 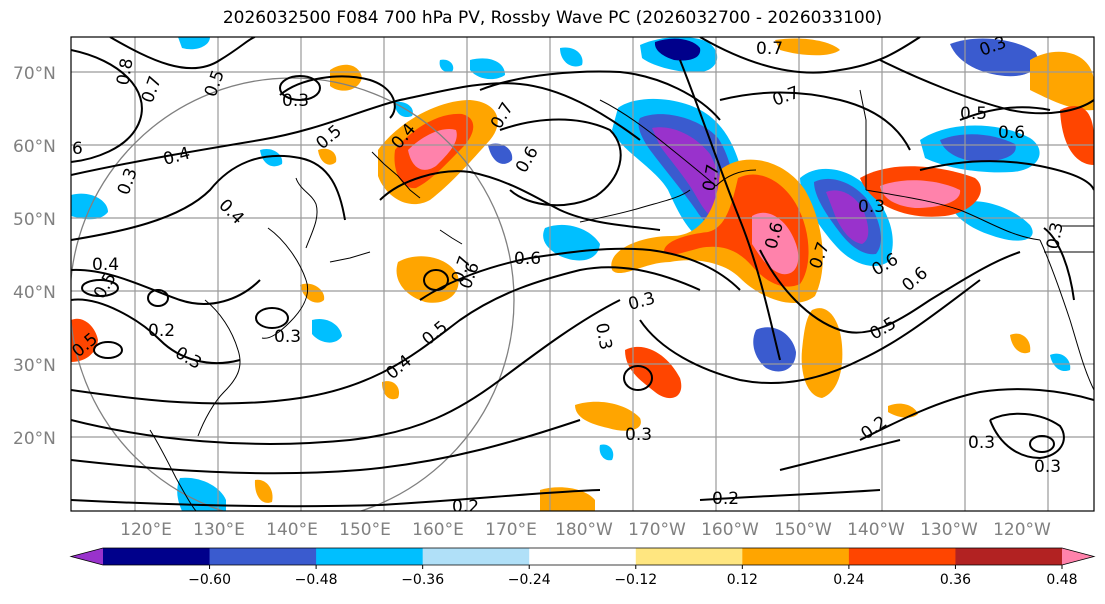 What do you see at coordinates (34, 74) in the screenshot?
I see `lat-label-70: 70°N` at bounding box center [34, 74].